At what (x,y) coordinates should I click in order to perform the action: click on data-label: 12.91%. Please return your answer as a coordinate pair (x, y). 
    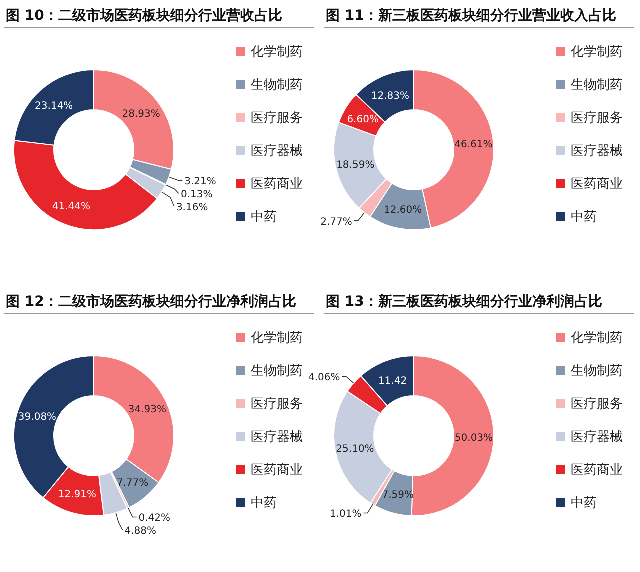
    Looking at the image, I should click on (77, 495).